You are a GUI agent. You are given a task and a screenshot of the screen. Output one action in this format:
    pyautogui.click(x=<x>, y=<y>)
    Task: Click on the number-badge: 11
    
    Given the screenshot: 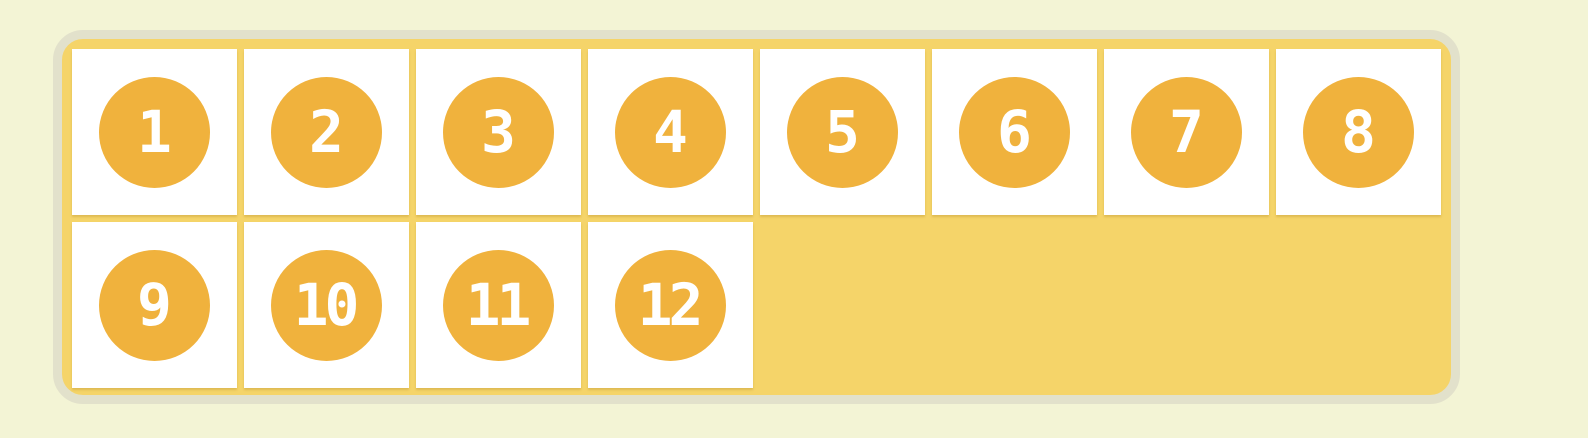 What is the action you would take?
    pyautogui.click(x=498, y=305)
    